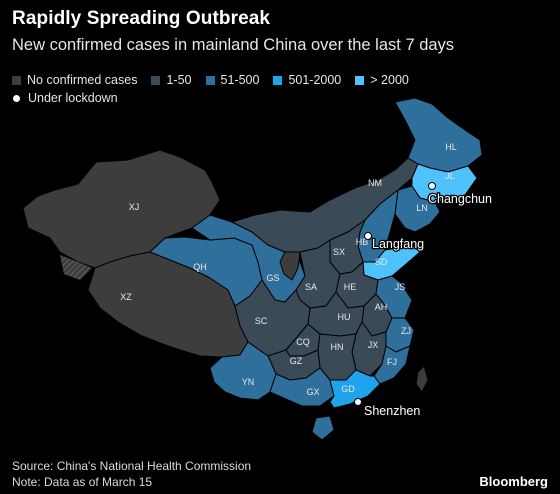 The height and width of the screenshot is (494, 560). I want to click on province-label-ln: LN, so click(422, 208).